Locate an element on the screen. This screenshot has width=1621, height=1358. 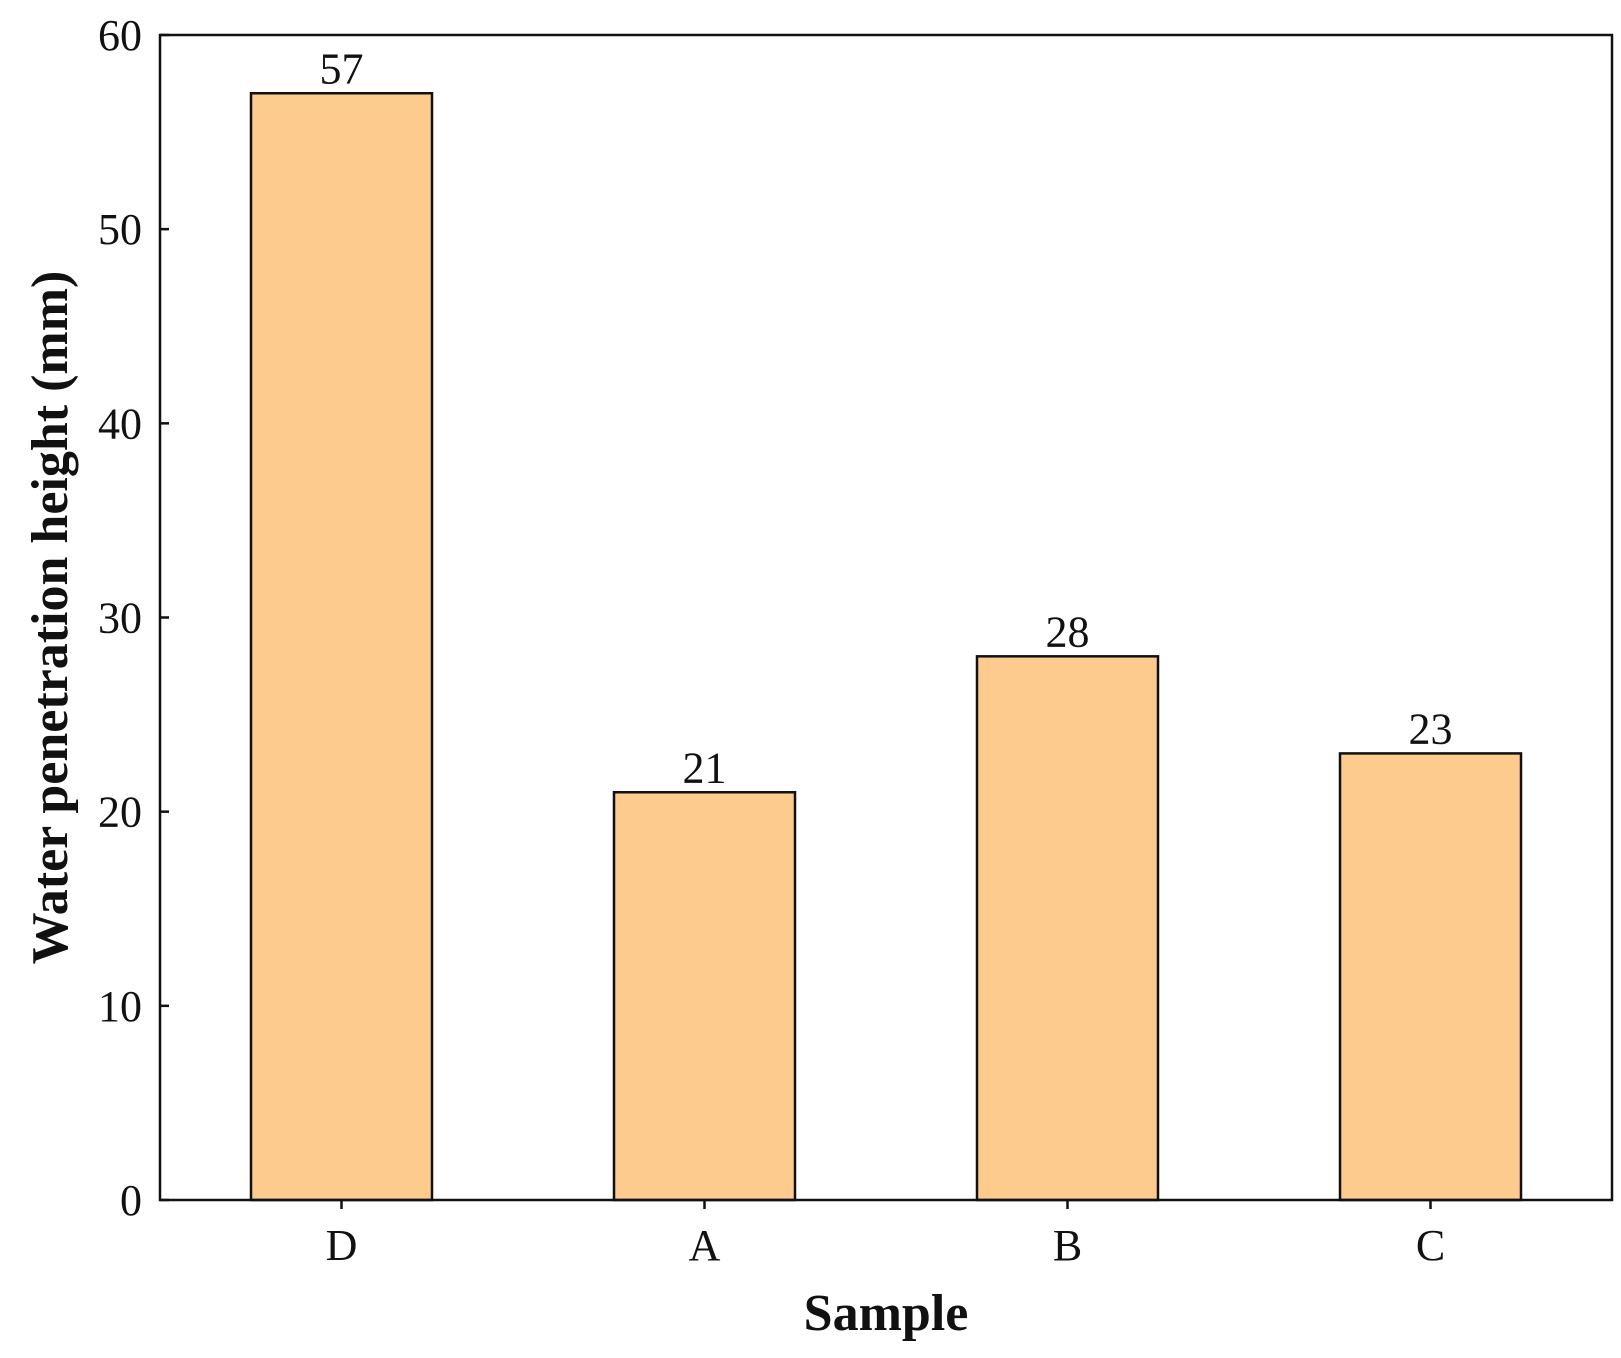
x-tick-label-A: A is located at coordinates (705, 1245).